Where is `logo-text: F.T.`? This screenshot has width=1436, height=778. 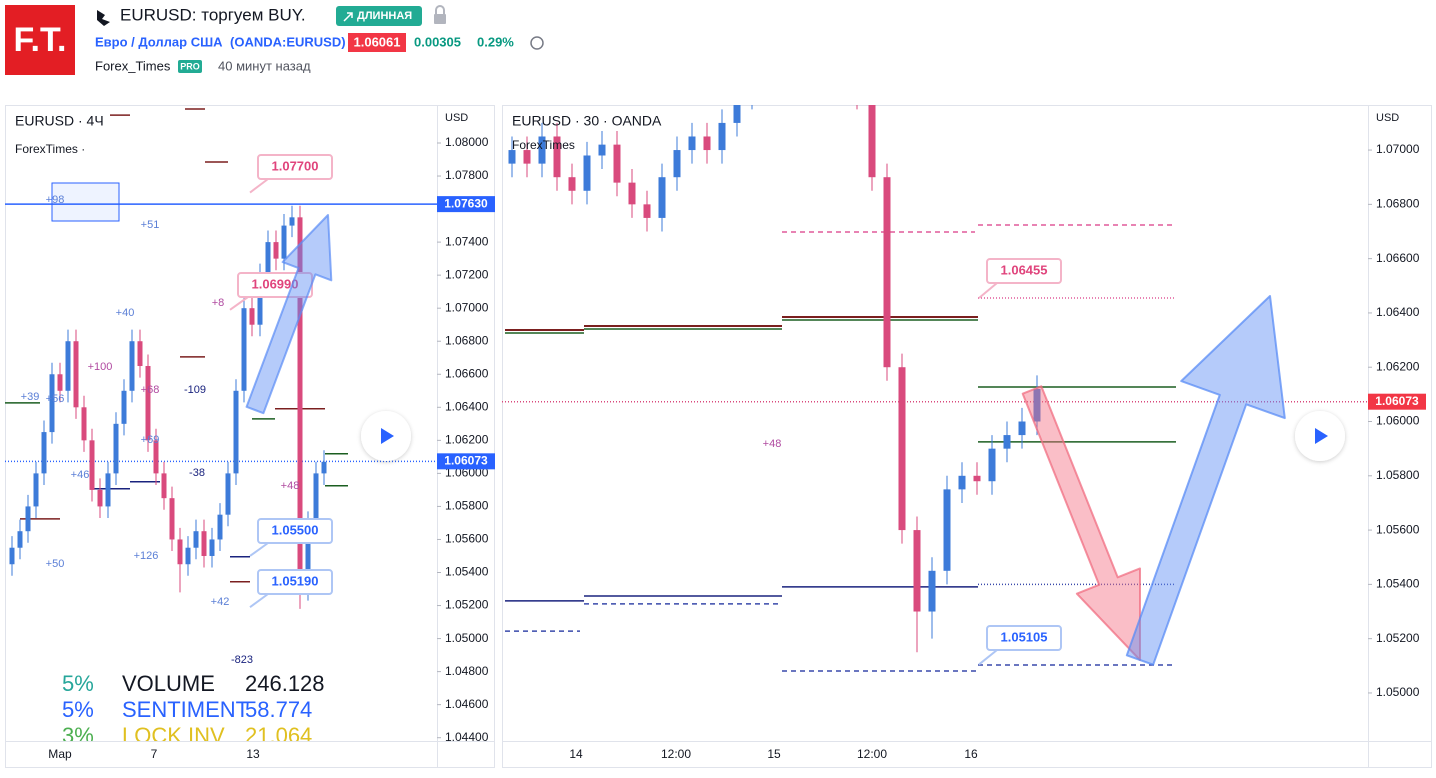 logo-text: F.T. is located at coordinates (40, 40).